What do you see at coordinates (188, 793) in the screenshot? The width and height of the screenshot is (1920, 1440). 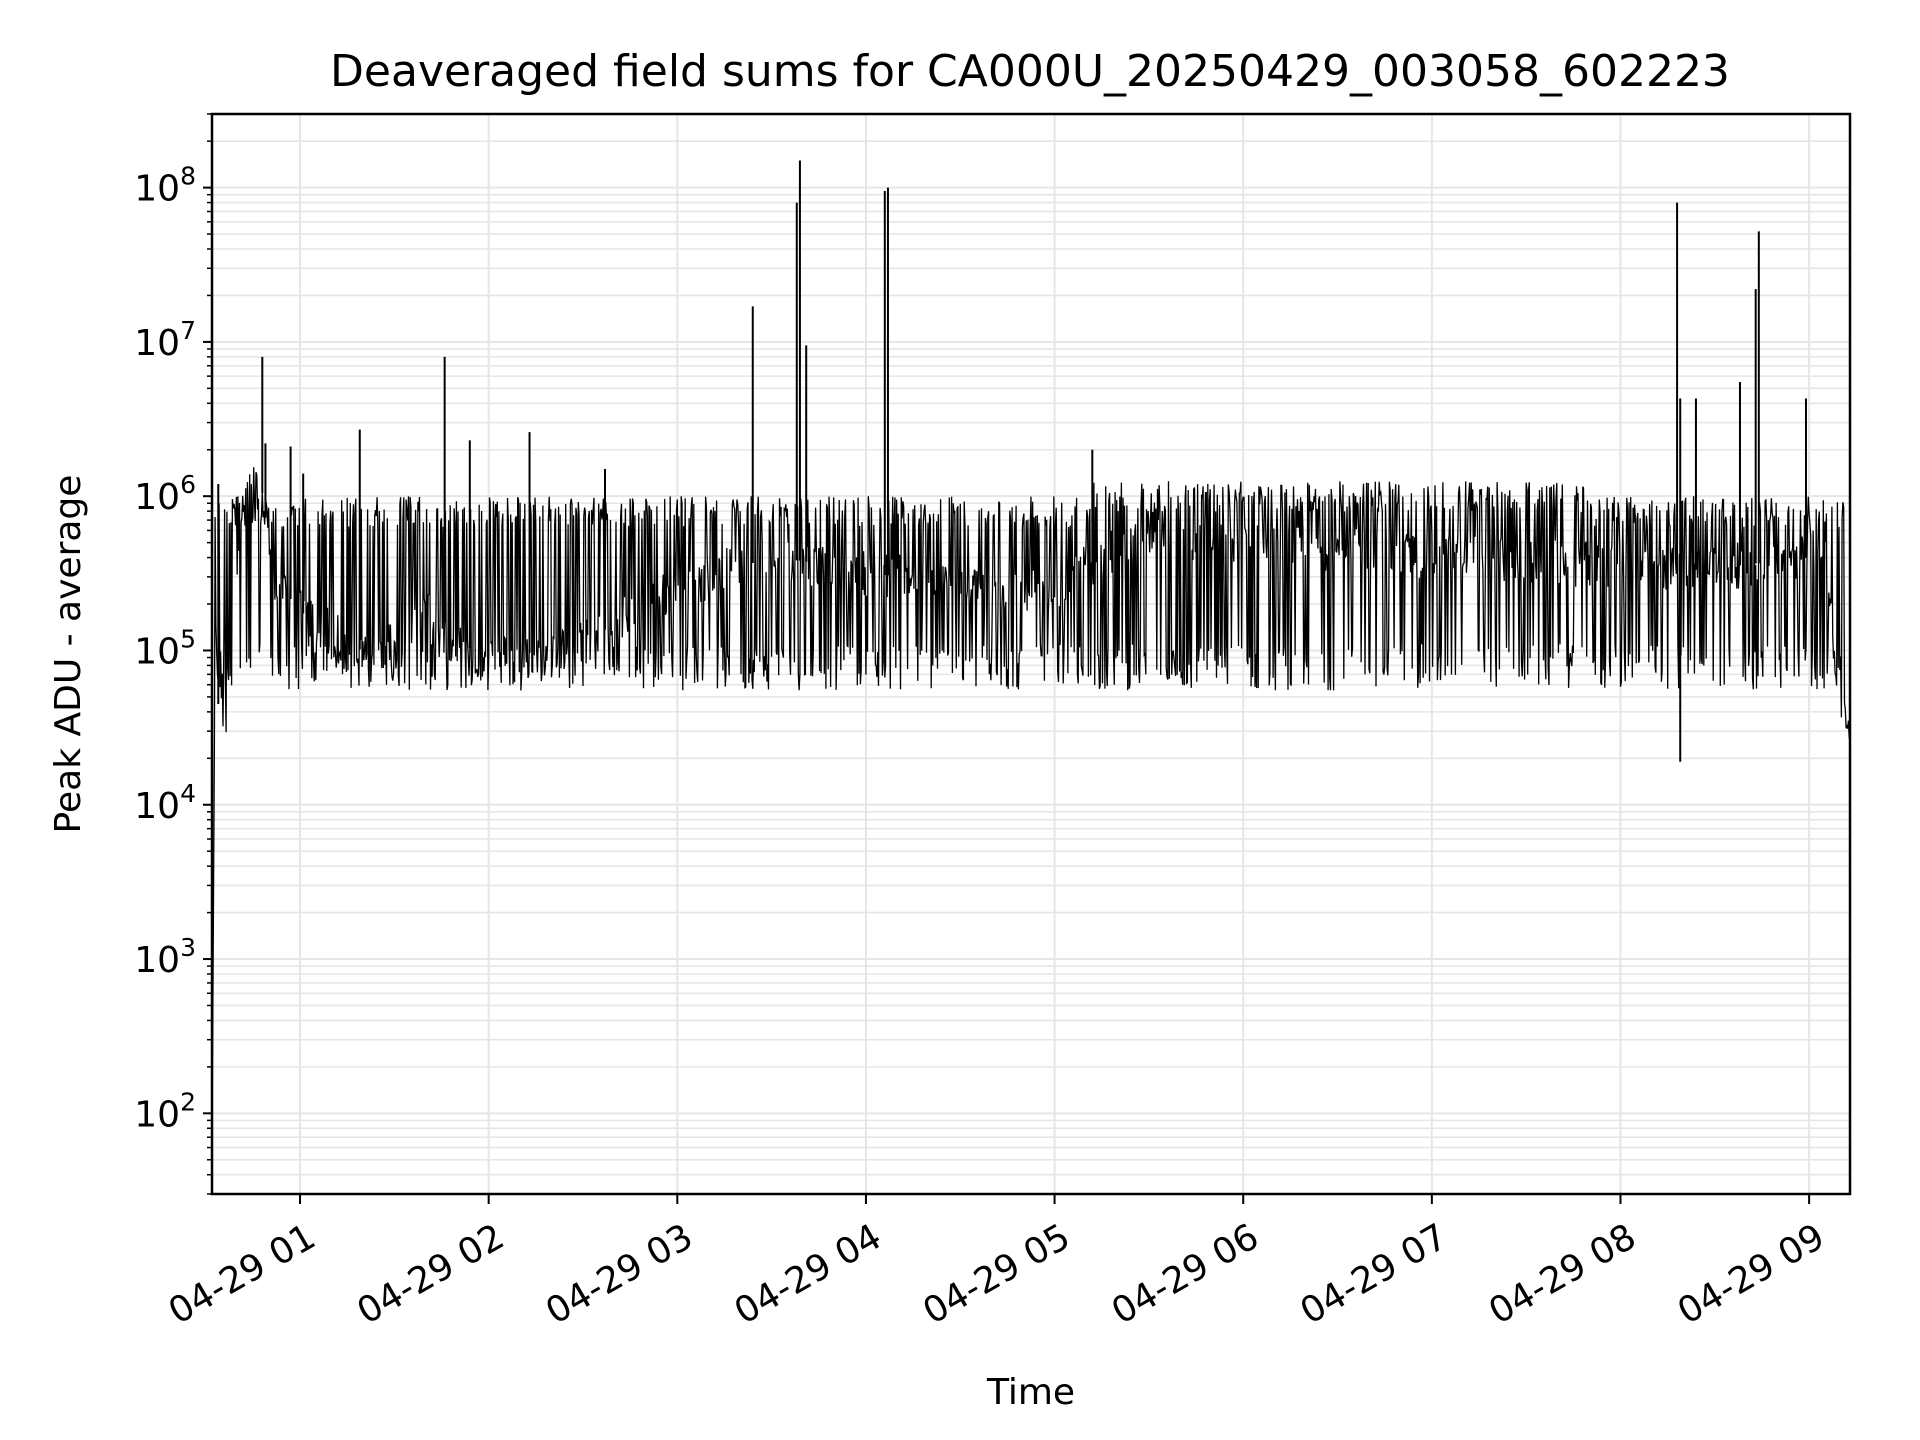 I see `y-tick-exponent: 4` at bounding box center [188, 793].